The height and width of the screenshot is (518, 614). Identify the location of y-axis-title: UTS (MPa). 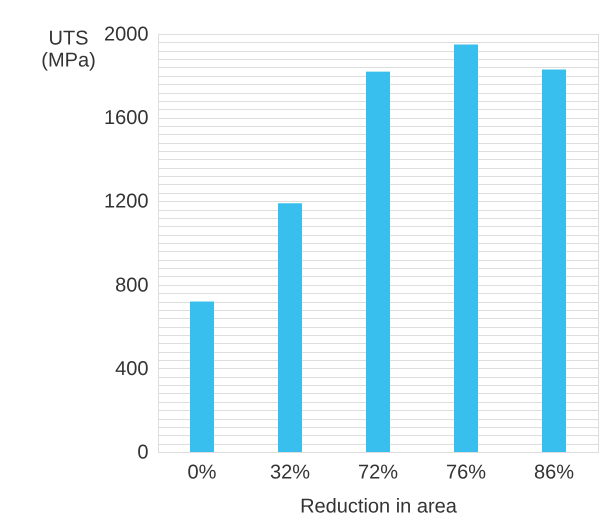
(68, 50).